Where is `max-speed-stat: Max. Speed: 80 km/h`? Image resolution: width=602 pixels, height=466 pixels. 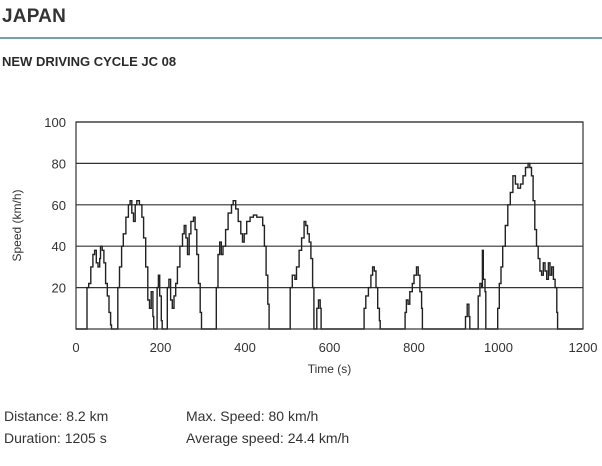 max-speed-stat: Max. Speed: 80 km/h is located at coordinates (252, 416).